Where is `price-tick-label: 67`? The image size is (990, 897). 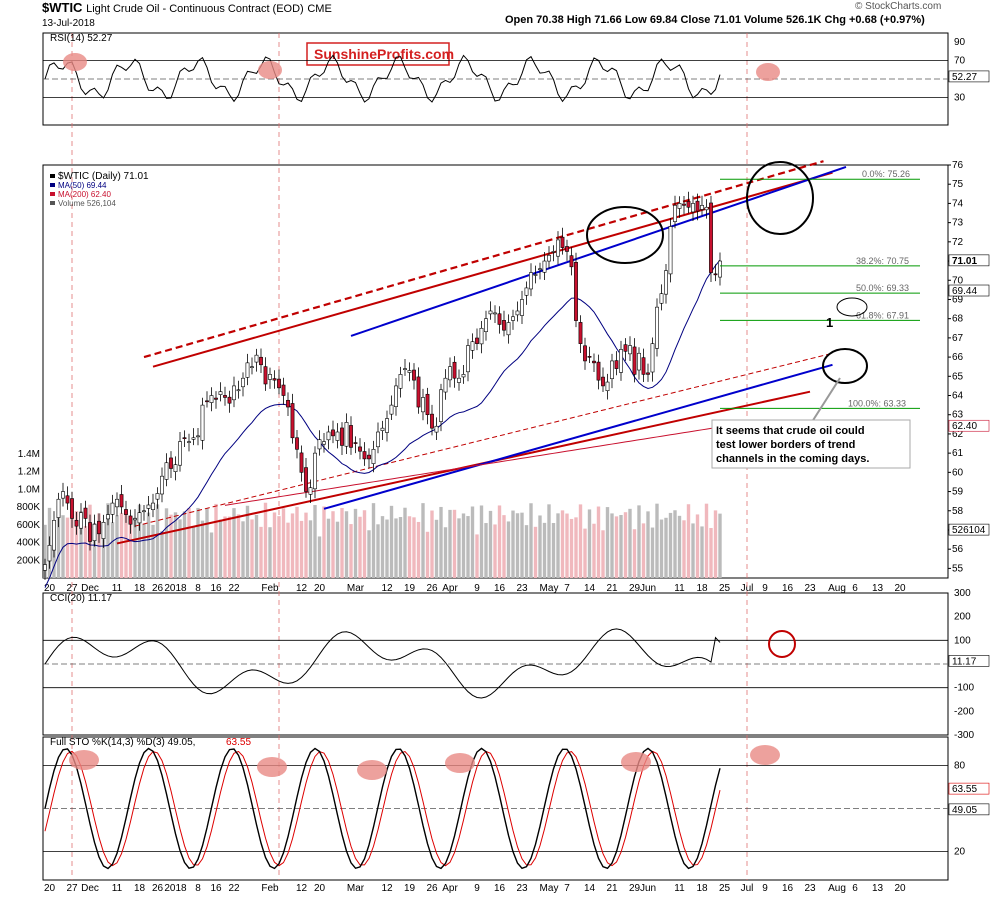
price-tick-label: 67 is located at coordinates (958, 338).